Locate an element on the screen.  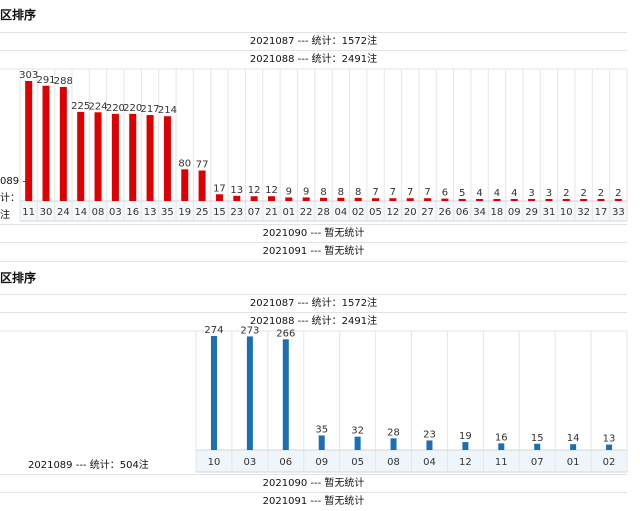
tick-label: 21 is located at coordinates (271, 212).